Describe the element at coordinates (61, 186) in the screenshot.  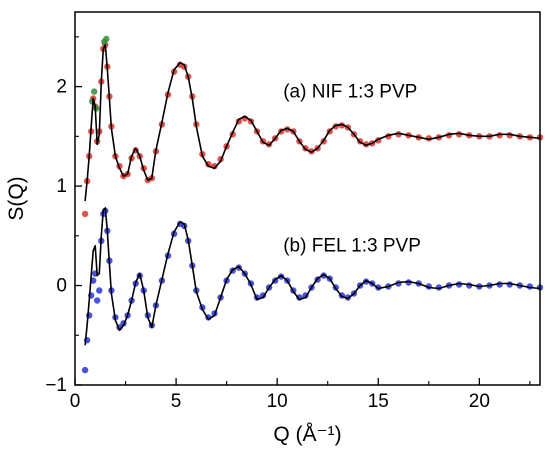
I see `y-tick-label: 1` at that location.